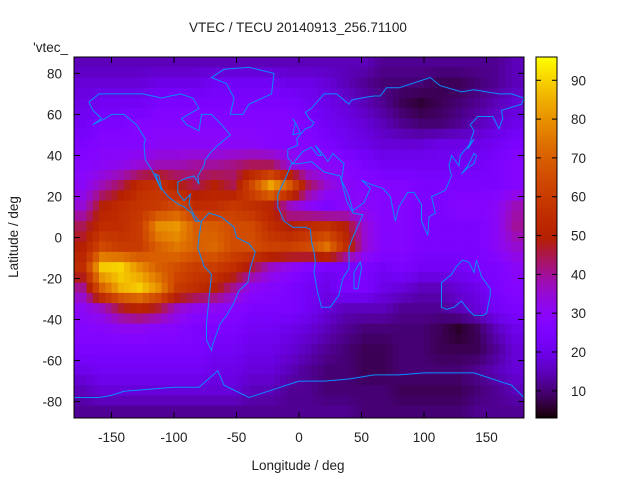 Image resolution: width=640 pixels, height=485 pixels. I want to click on y-tick-label: -40, so click(52, 320).